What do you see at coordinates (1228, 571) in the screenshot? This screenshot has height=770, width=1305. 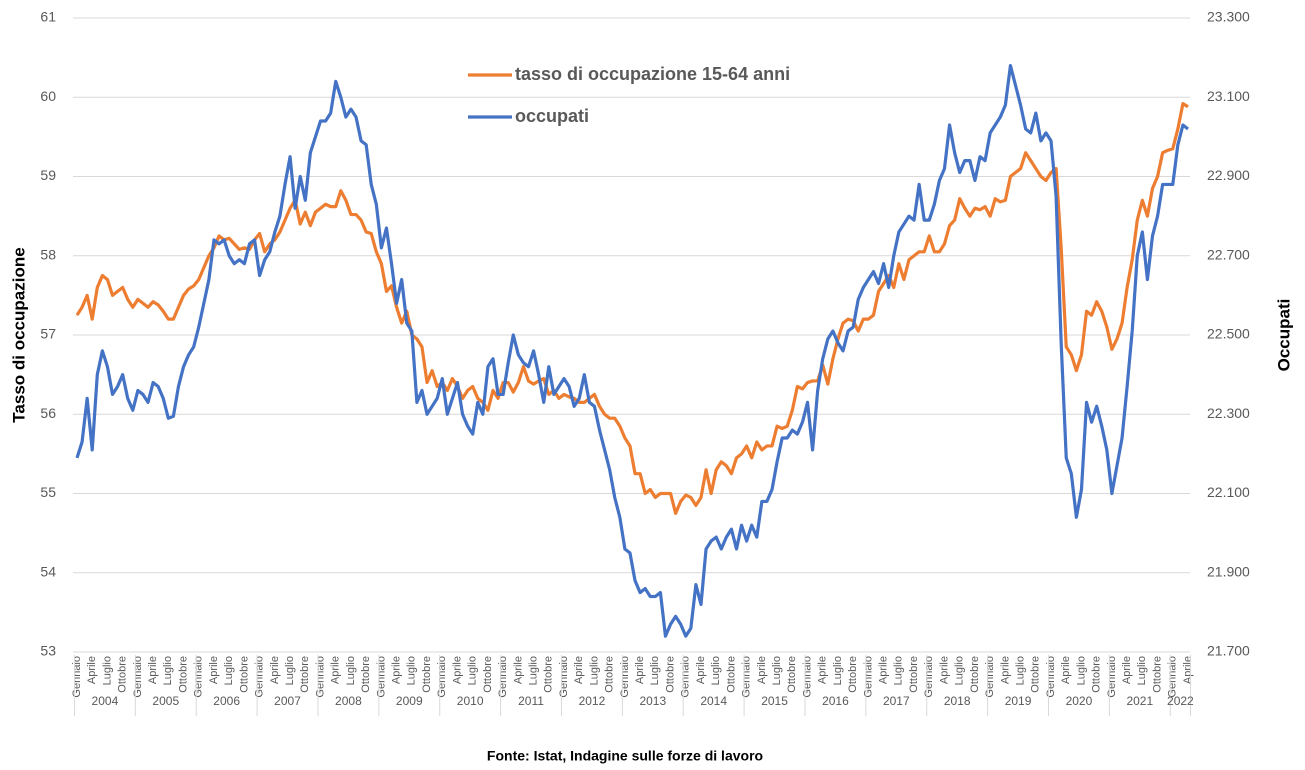 I see `y2-tick-label: 21.900` at bounding box center [1228, 571].